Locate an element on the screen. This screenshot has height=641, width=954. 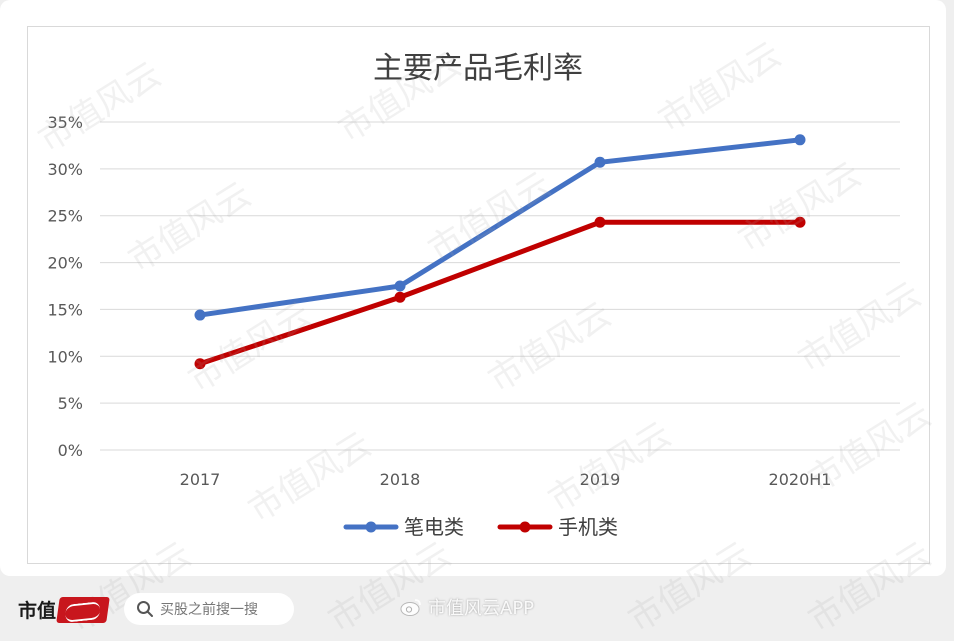
brand-logo: 市值 is located at coordinates (64, 609).